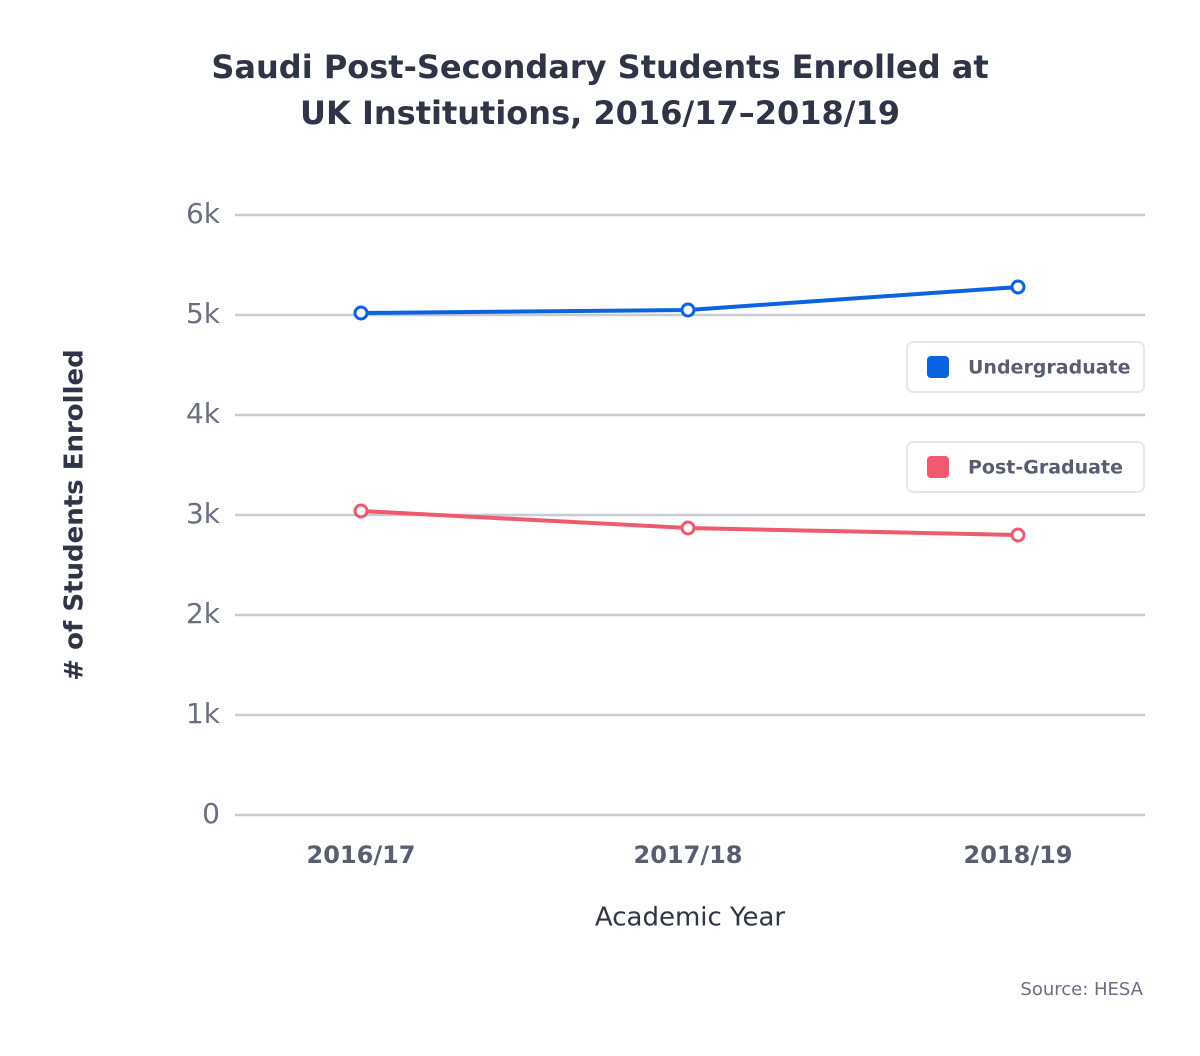  Describe the element at coordinates (690, 918) in the screenshot. I see `x-axis-label: Academic Year` at that location.